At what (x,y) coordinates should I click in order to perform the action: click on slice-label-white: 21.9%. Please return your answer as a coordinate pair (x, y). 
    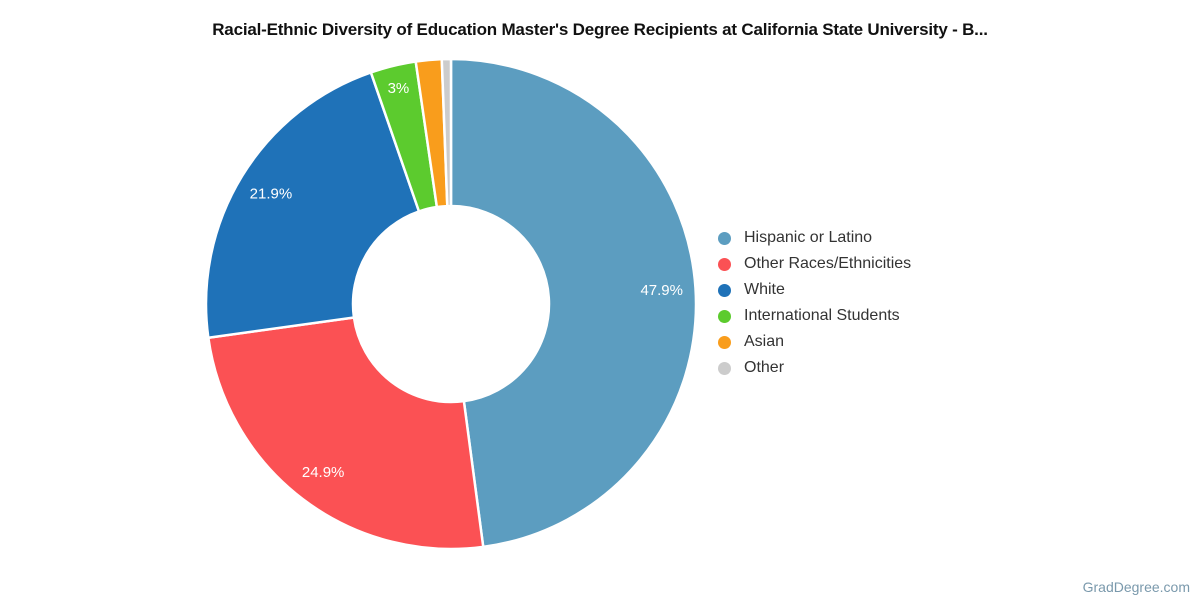
    Looking at the image, I should click on (271, 194).